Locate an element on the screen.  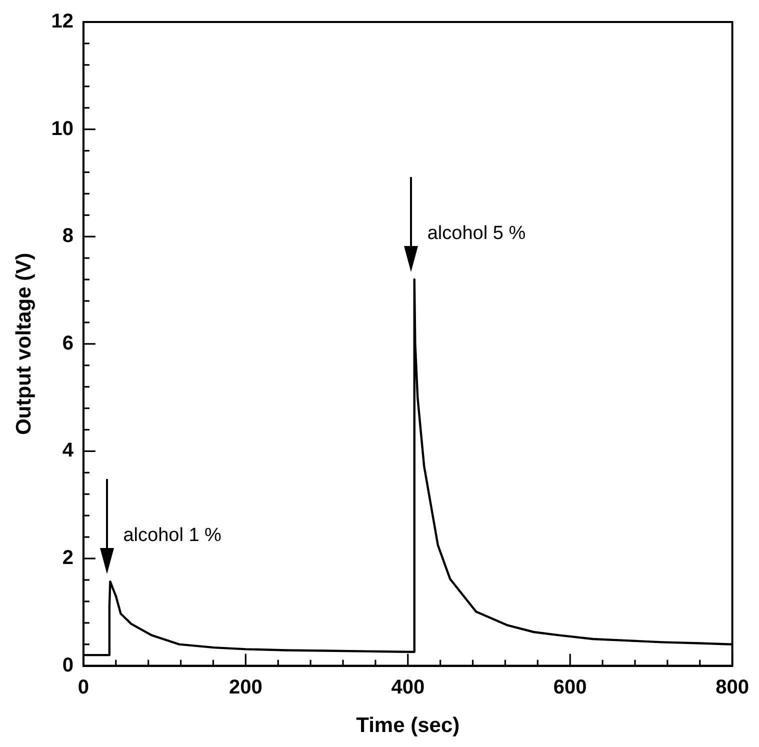
y-tick-label: 0 is located at coordinates (68, 665).